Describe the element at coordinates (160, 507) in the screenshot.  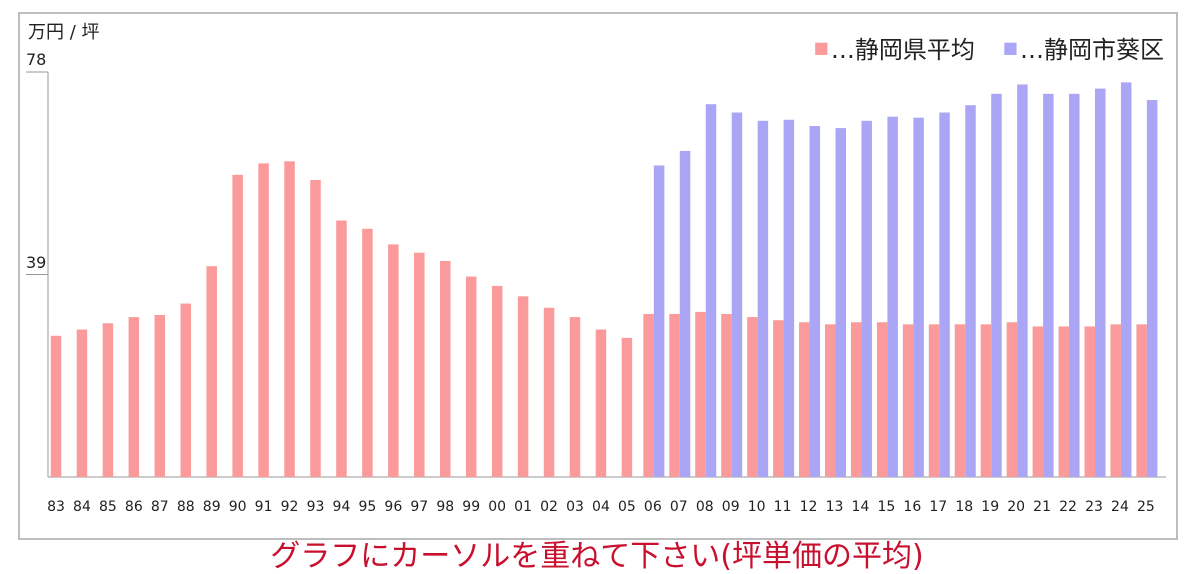
I see `x-tick-label: 87` at that location.